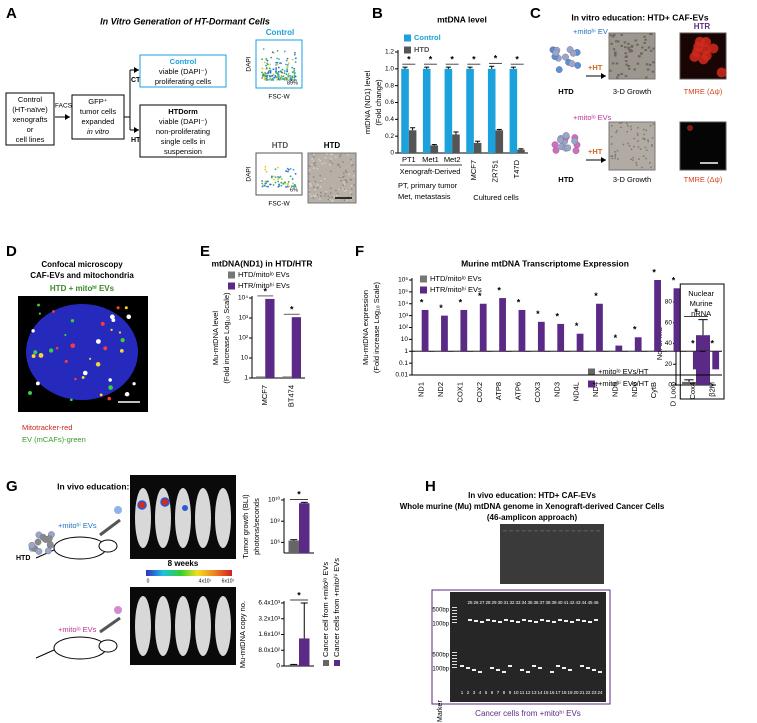  Describe the element at coordinates (552, 692) in the screenshot. I see `label: 16` at that location.